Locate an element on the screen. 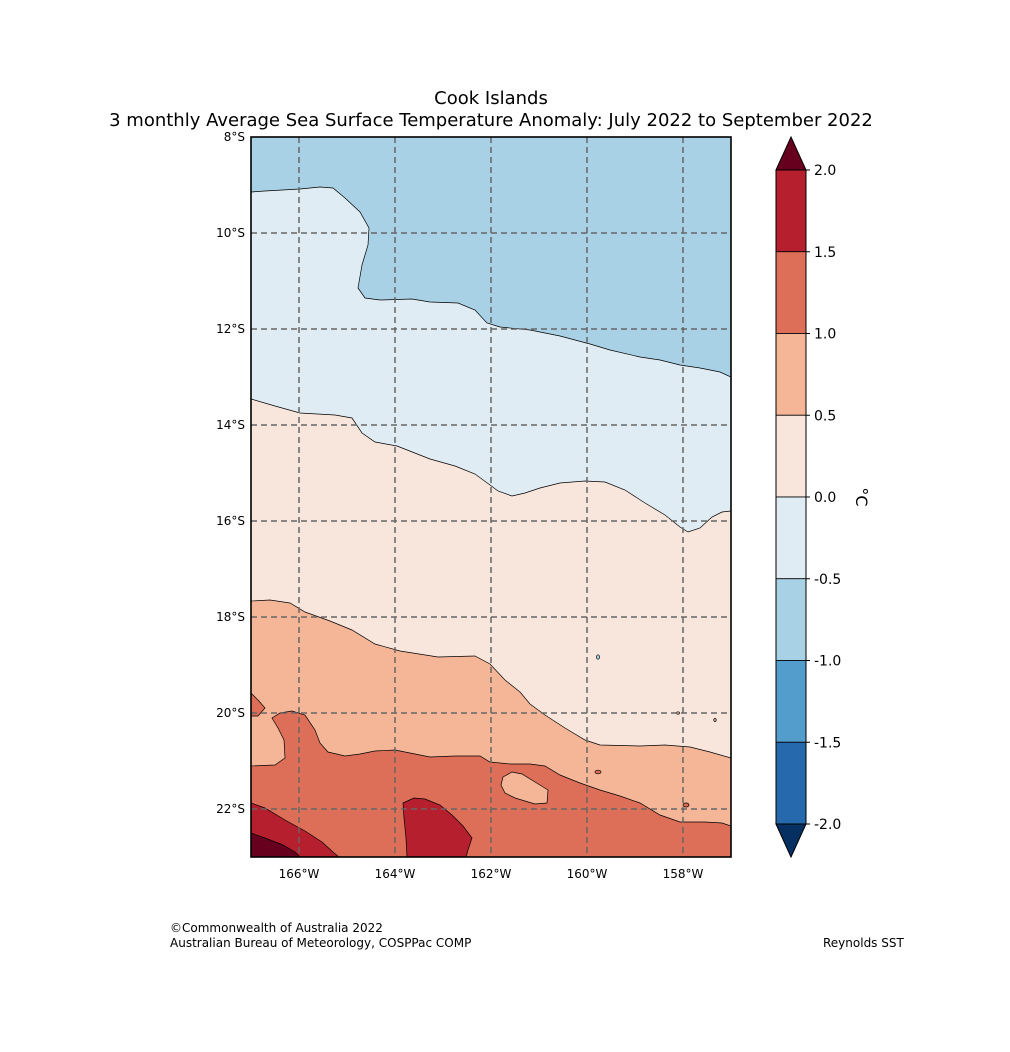  lat-label: 22°S is located at coordinates (230, 809).